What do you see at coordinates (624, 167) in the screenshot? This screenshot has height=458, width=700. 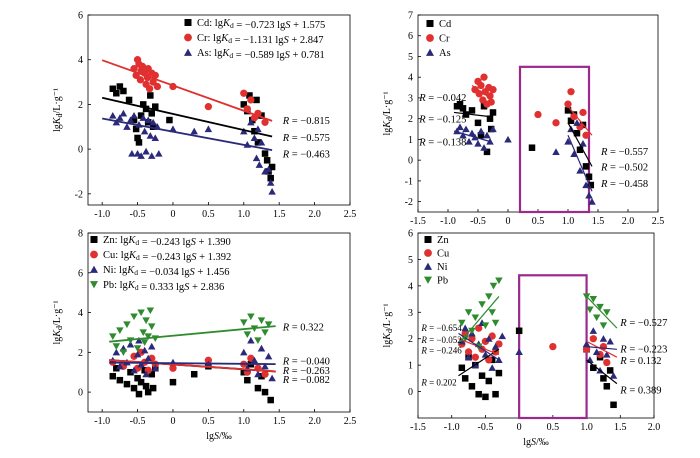 I see `r-value-label-right: R = −0.502` at bounding box center [624, 167].